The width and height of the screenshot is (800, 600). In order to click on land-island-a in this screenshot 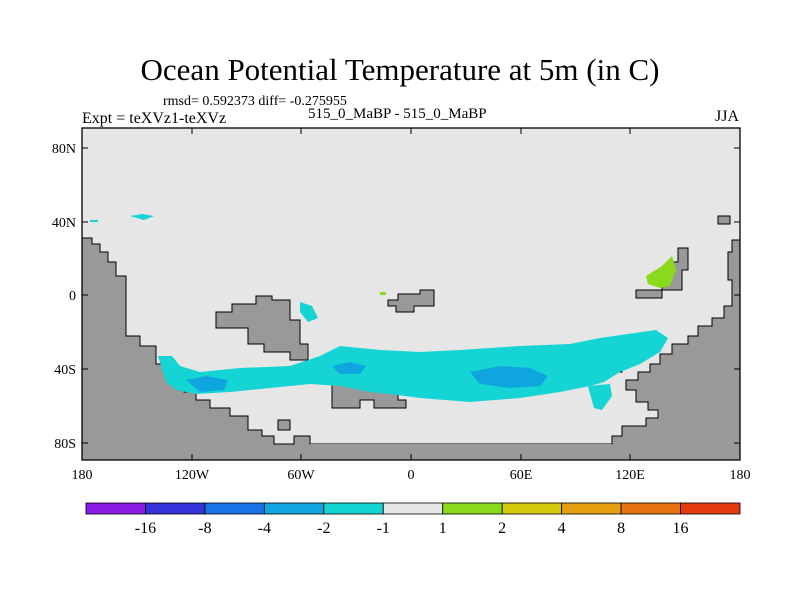, I will do `click(262, 328)`.